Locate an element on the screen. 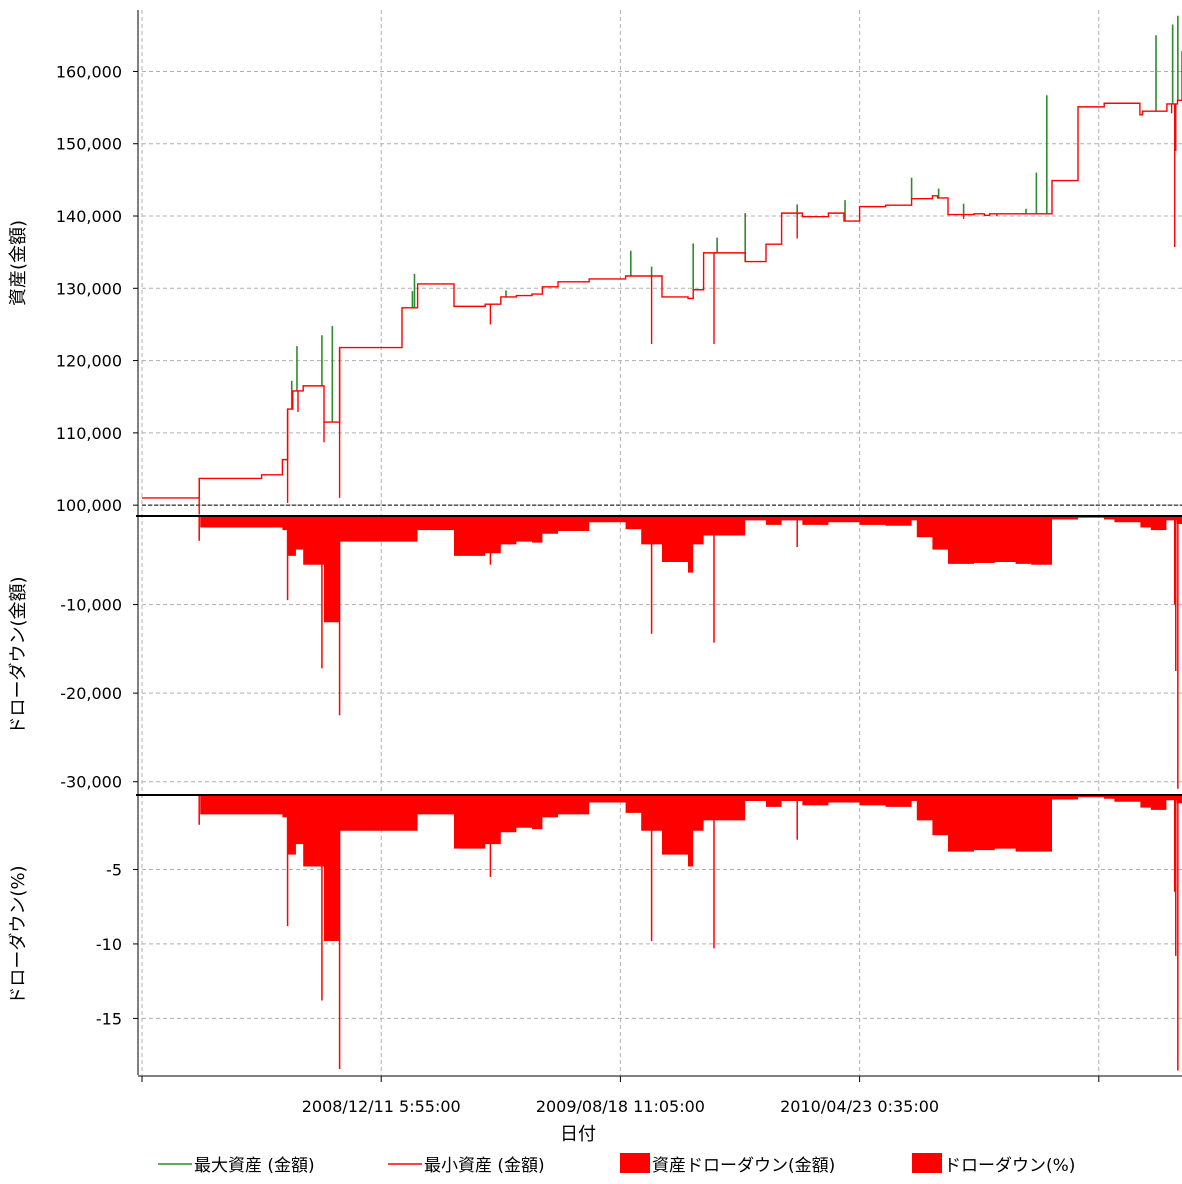 This screenshot has height=1184, width=1182. y-tick-label: 140,000 is located at coordinates (89, 216).